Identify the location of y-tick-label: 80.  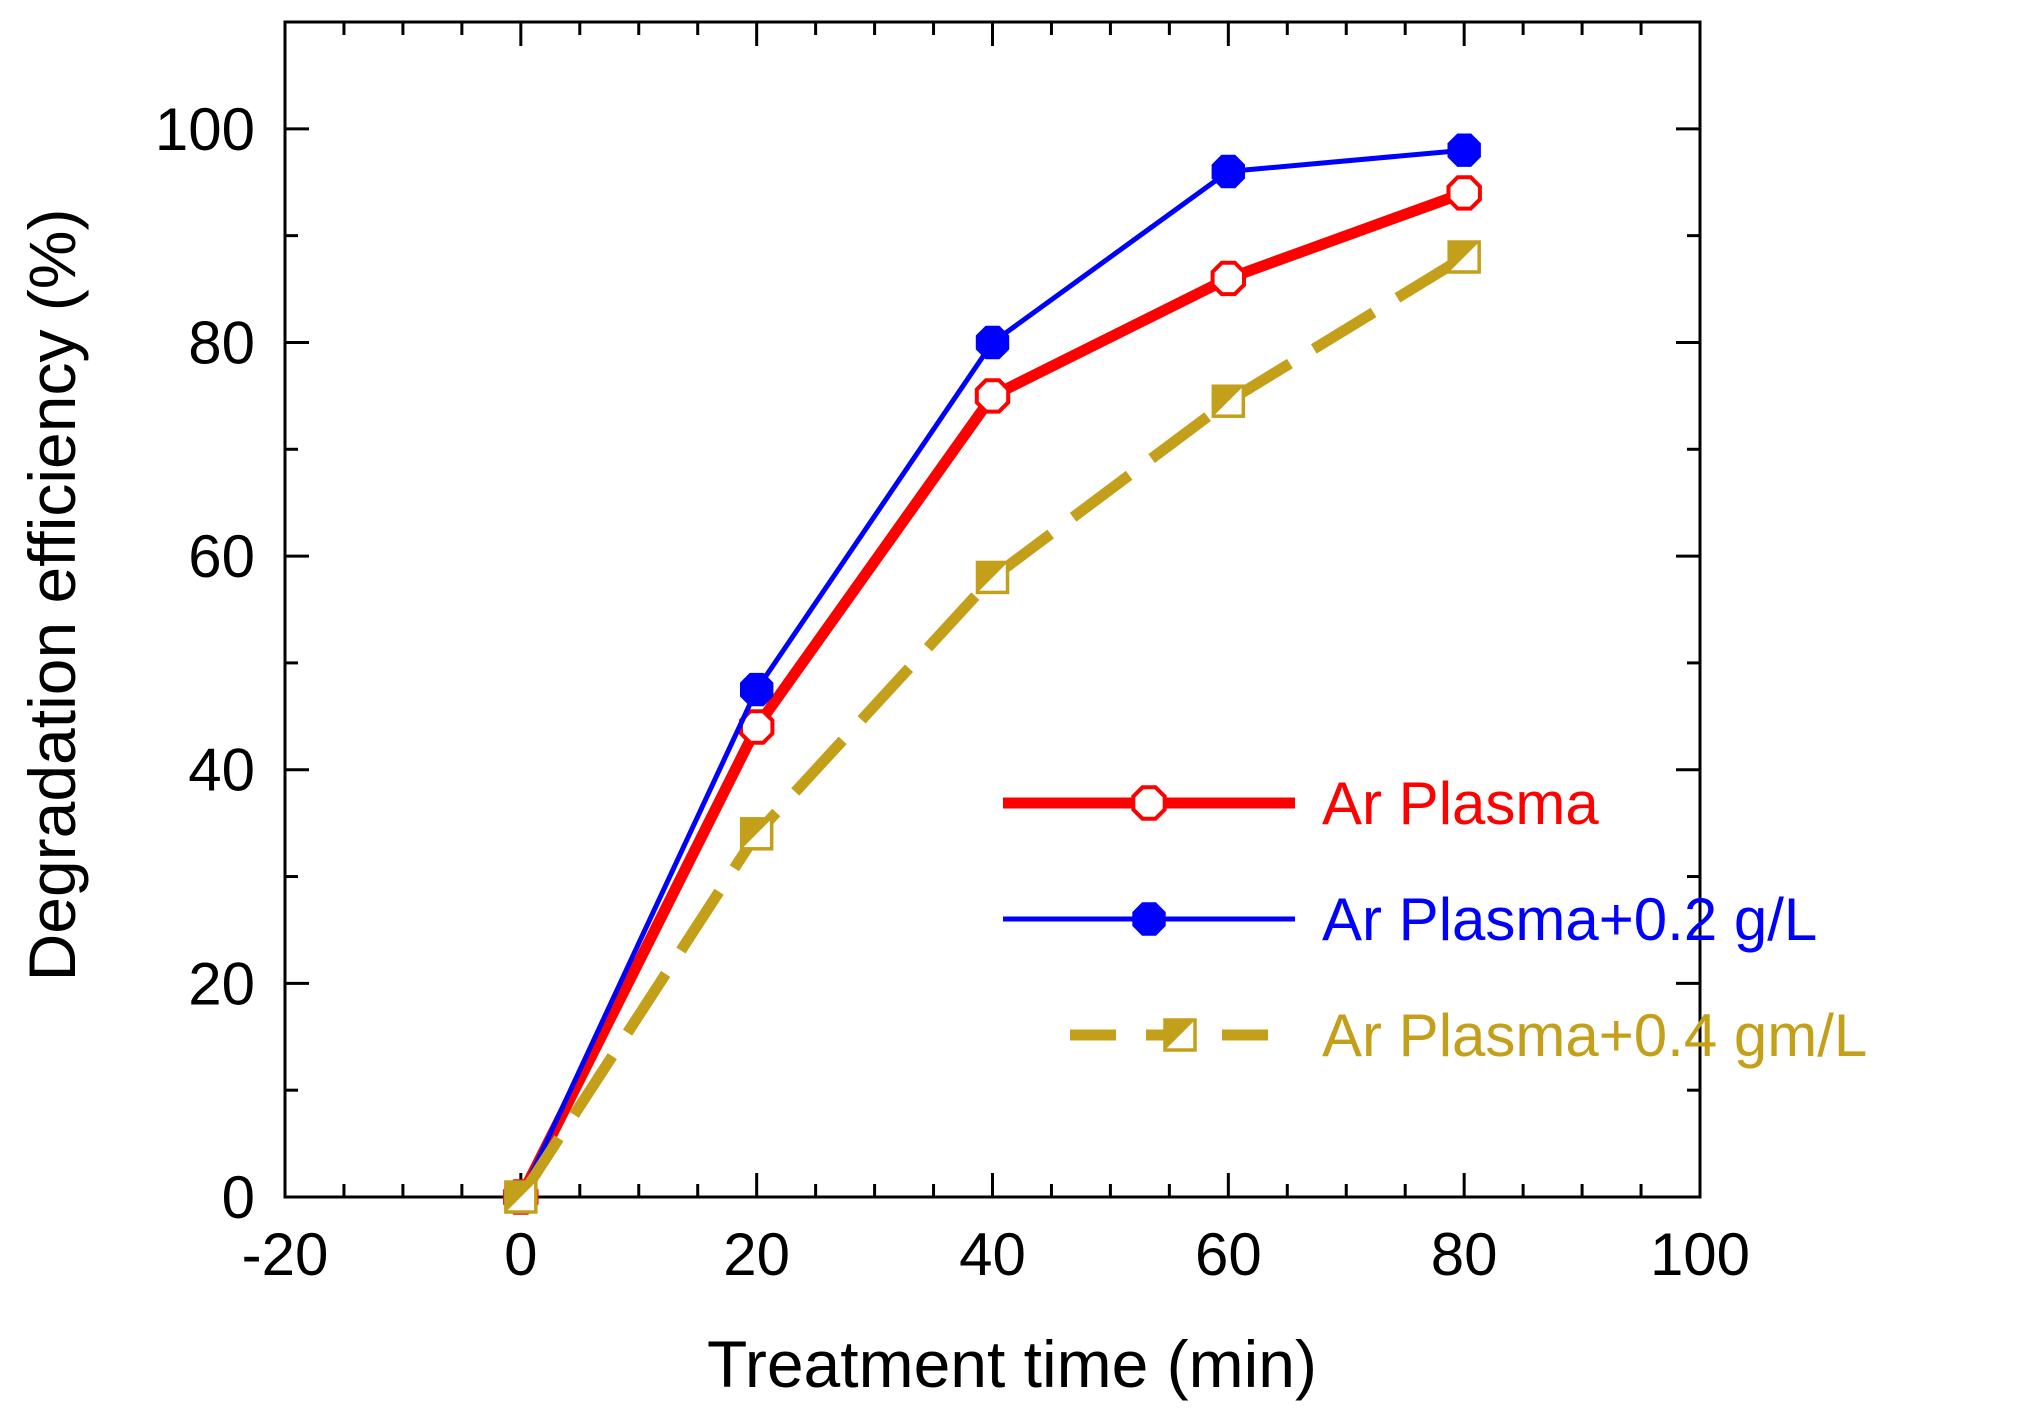
(221, 342).